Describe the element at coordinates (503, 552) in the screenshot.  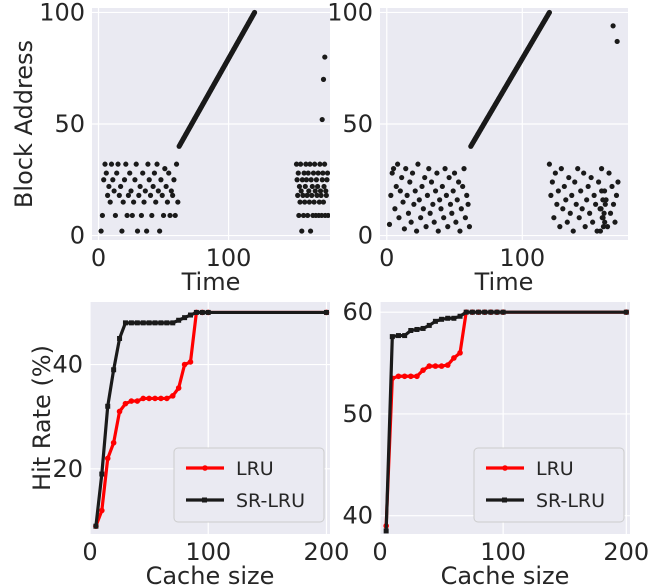
I see `x-tick-label: 100` at that location.